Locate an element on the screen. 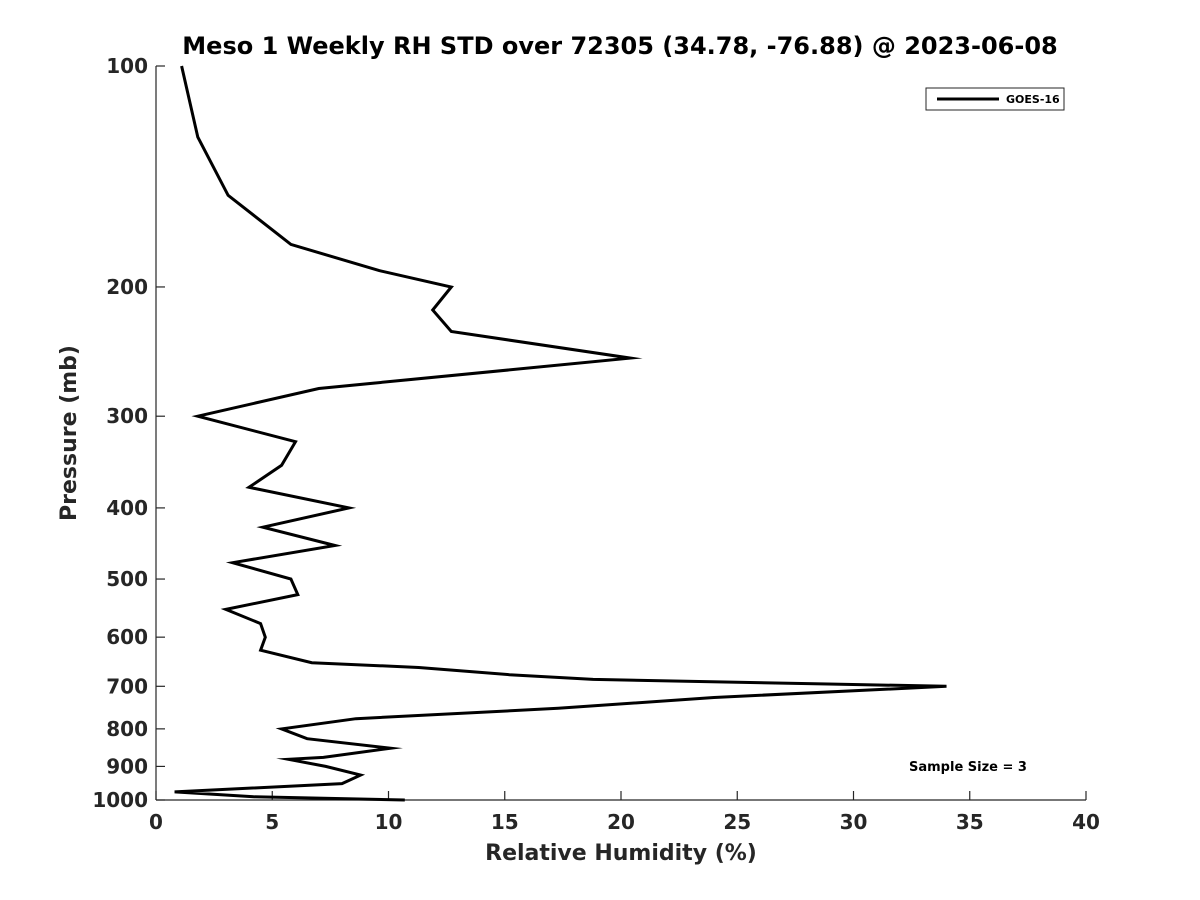  legend: GOES-16 is located at coordinates (995, 99).